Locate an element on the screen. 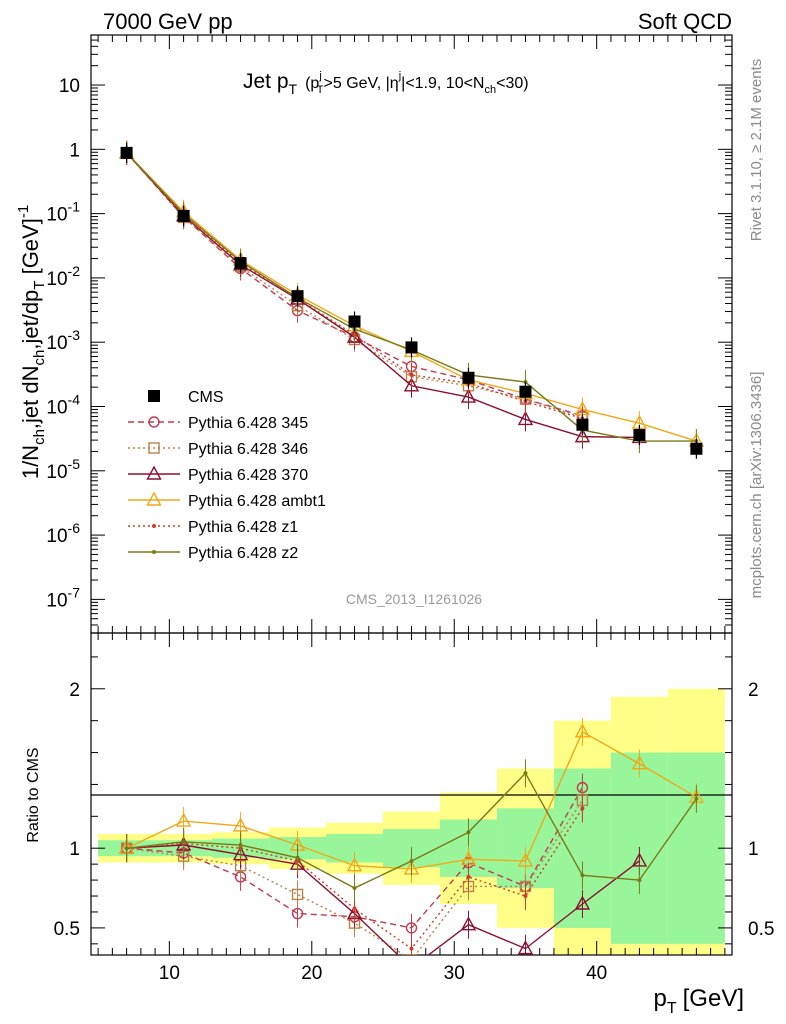 This screenshot has height=1024, width=786. header-category-label: Soft QCD is located at coordinates (685, 21).